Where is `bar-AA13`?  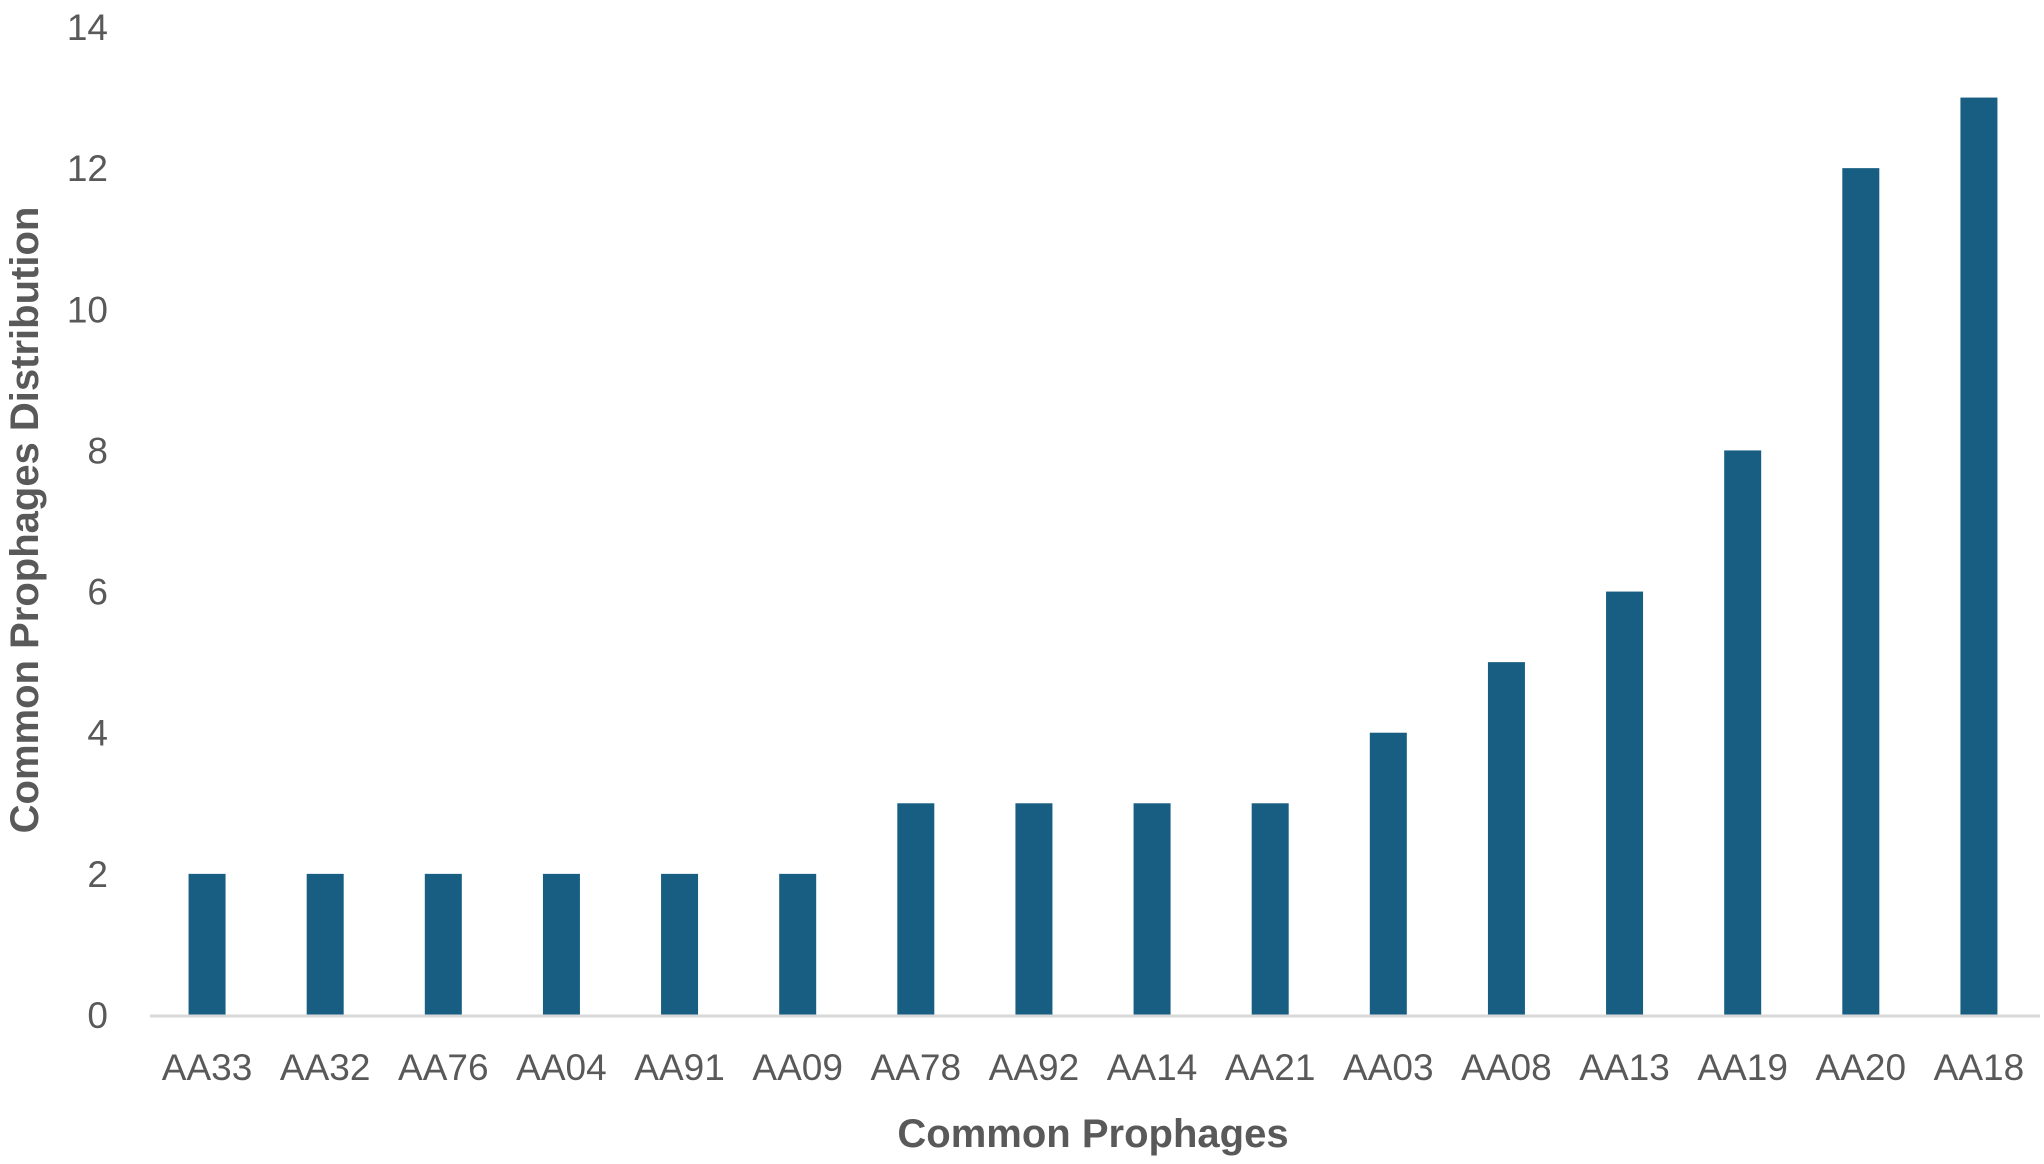
bar-AA13 is located at coordinates (1625, 803).